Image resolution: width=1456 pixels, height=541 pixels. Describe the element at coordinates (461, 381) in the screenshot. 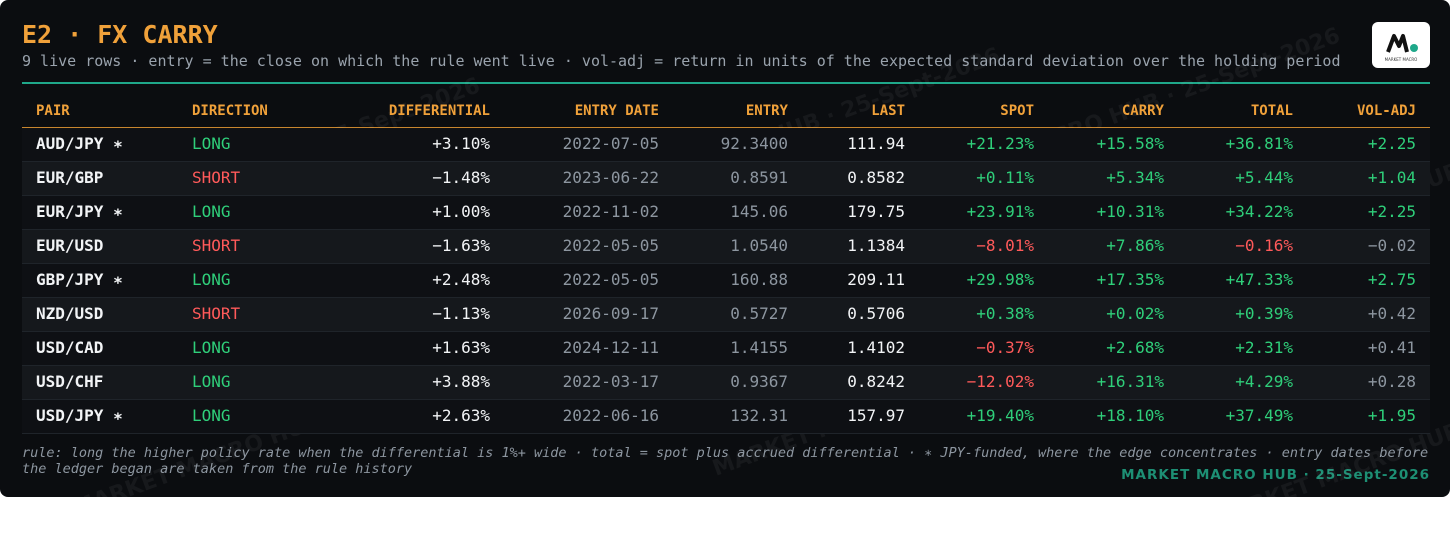

I see `table-cell: +3.88%` at that location.